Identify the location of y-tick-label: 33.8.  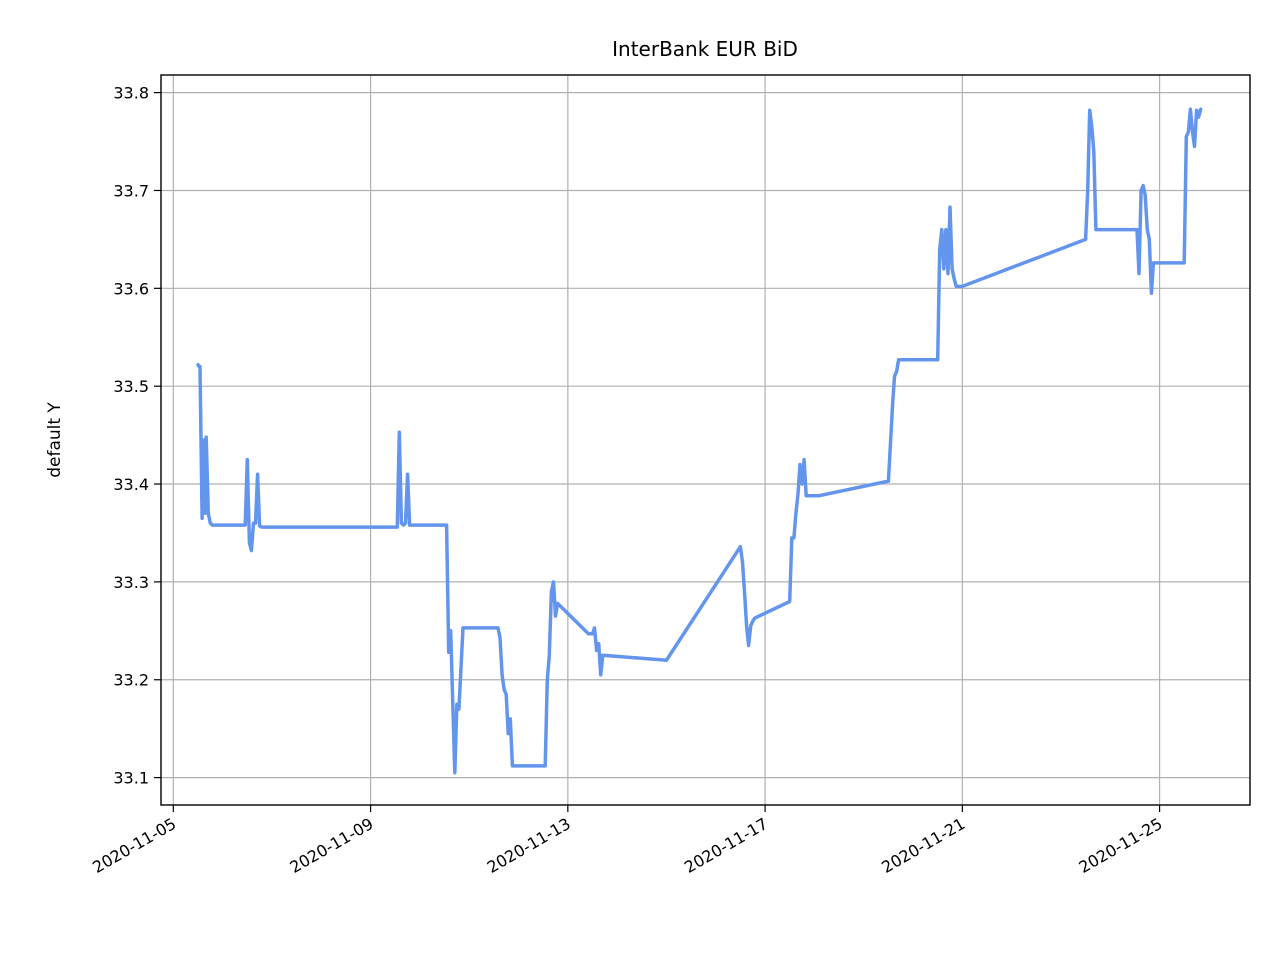
(131, 93).